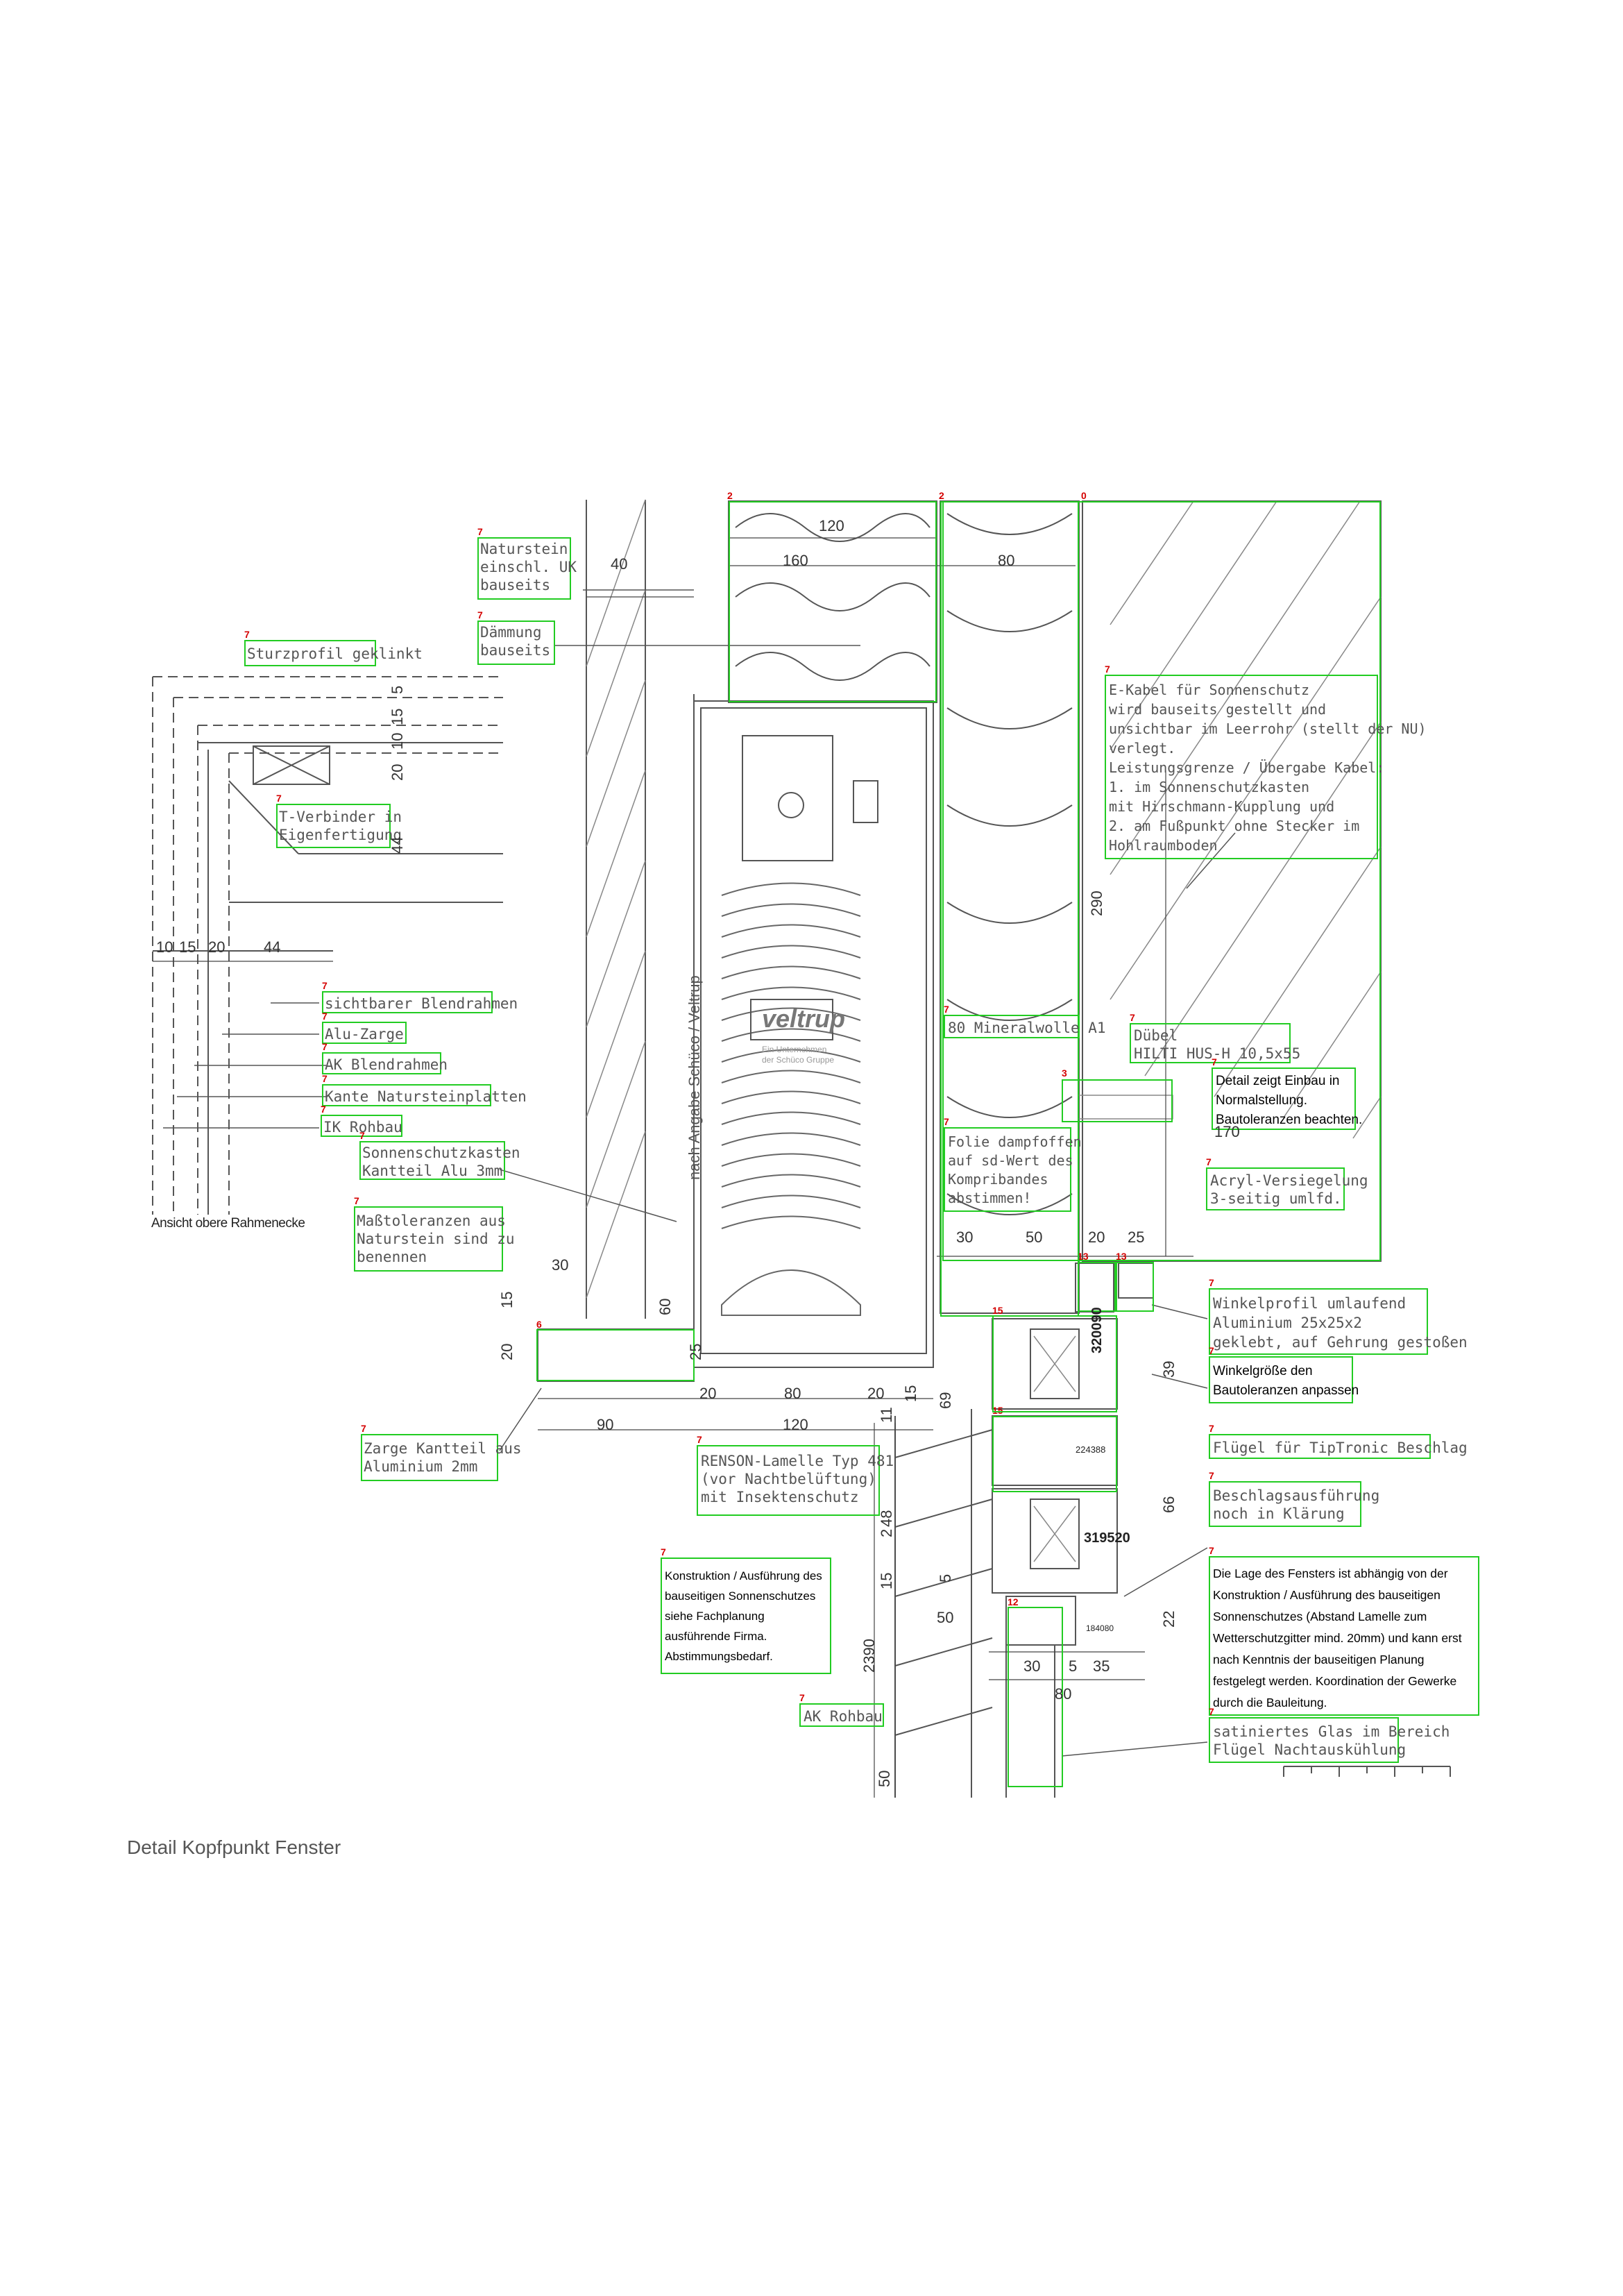 This screenshot has width=1623, height=2296. What do you see at coordinates (1054, 1364) in the screenshot?
I see `element-box-frame` at bounding box center [1054, 1364].